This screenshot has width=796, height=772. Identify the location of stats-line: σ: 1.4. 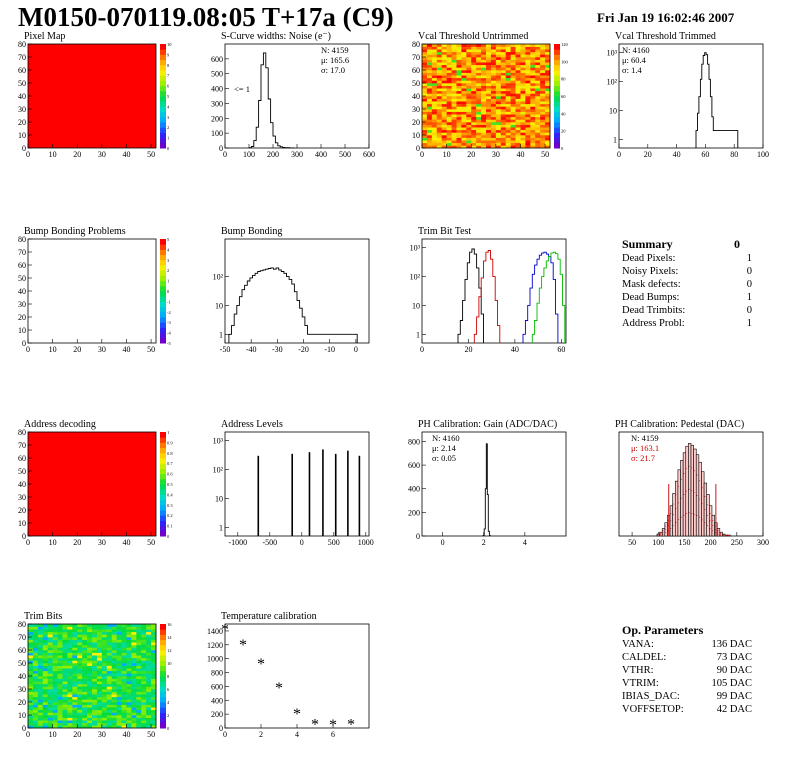
(632, 70).